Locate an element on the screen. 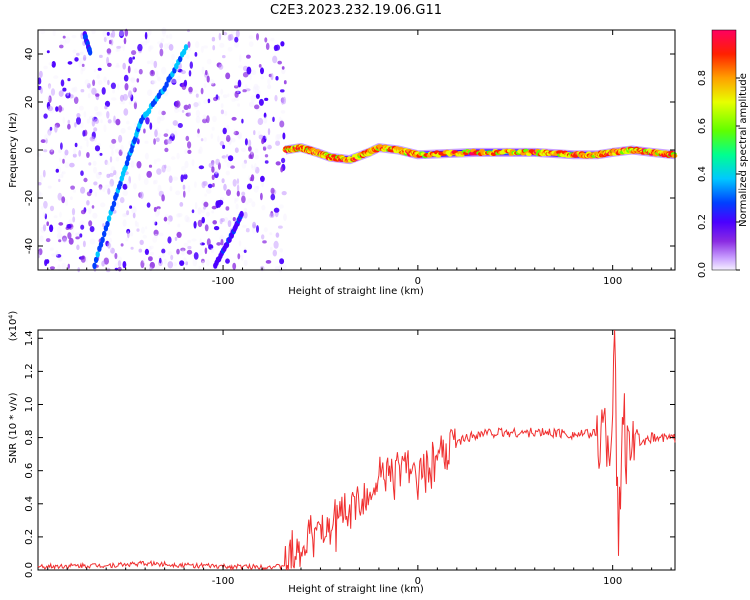  colorbar-tick-label: 0.4 is located at coordinates (702, 174).